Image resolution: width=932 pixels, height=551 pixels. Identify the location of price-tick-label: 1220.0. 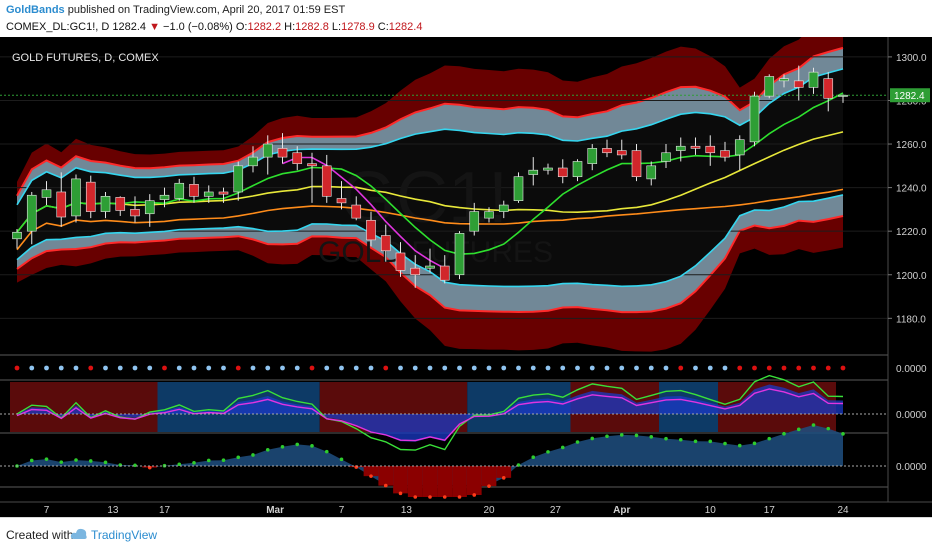
(911, 232).